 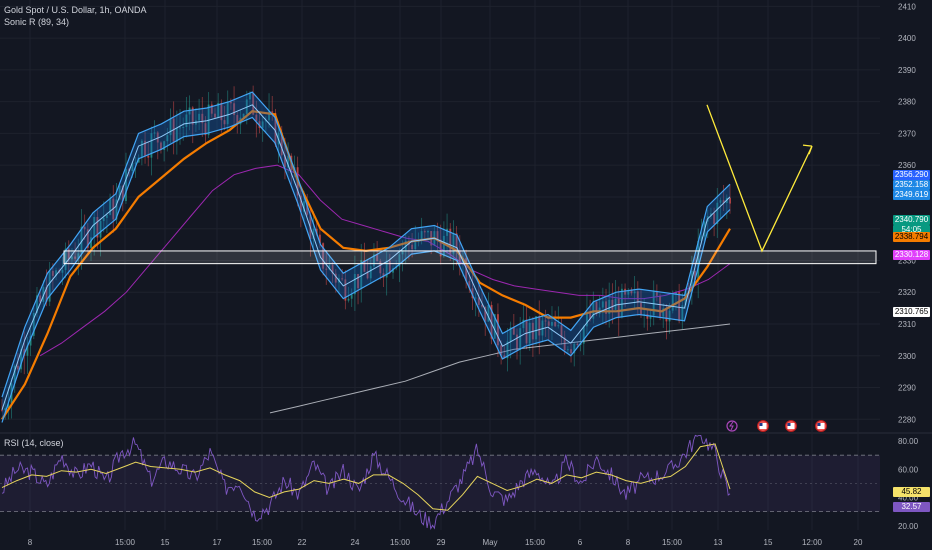 I want to click on rsi-ma-badge: 45.82, so click(x=911, y=492).